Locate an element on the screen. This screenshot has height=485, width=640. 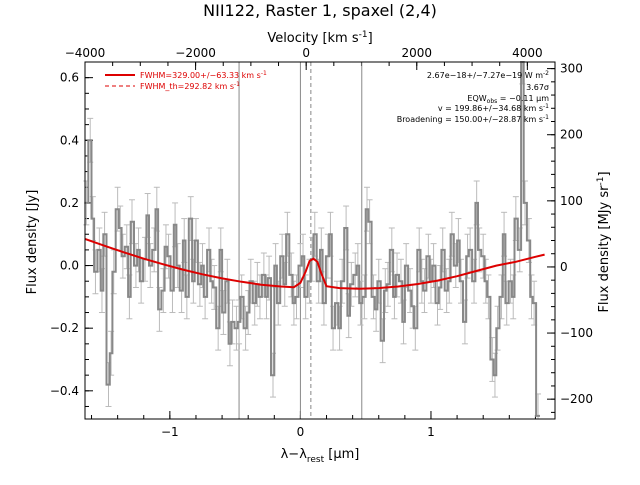
annotation-eqw: EQWobs = −0.11 μm is located at coordinates (508, 99).